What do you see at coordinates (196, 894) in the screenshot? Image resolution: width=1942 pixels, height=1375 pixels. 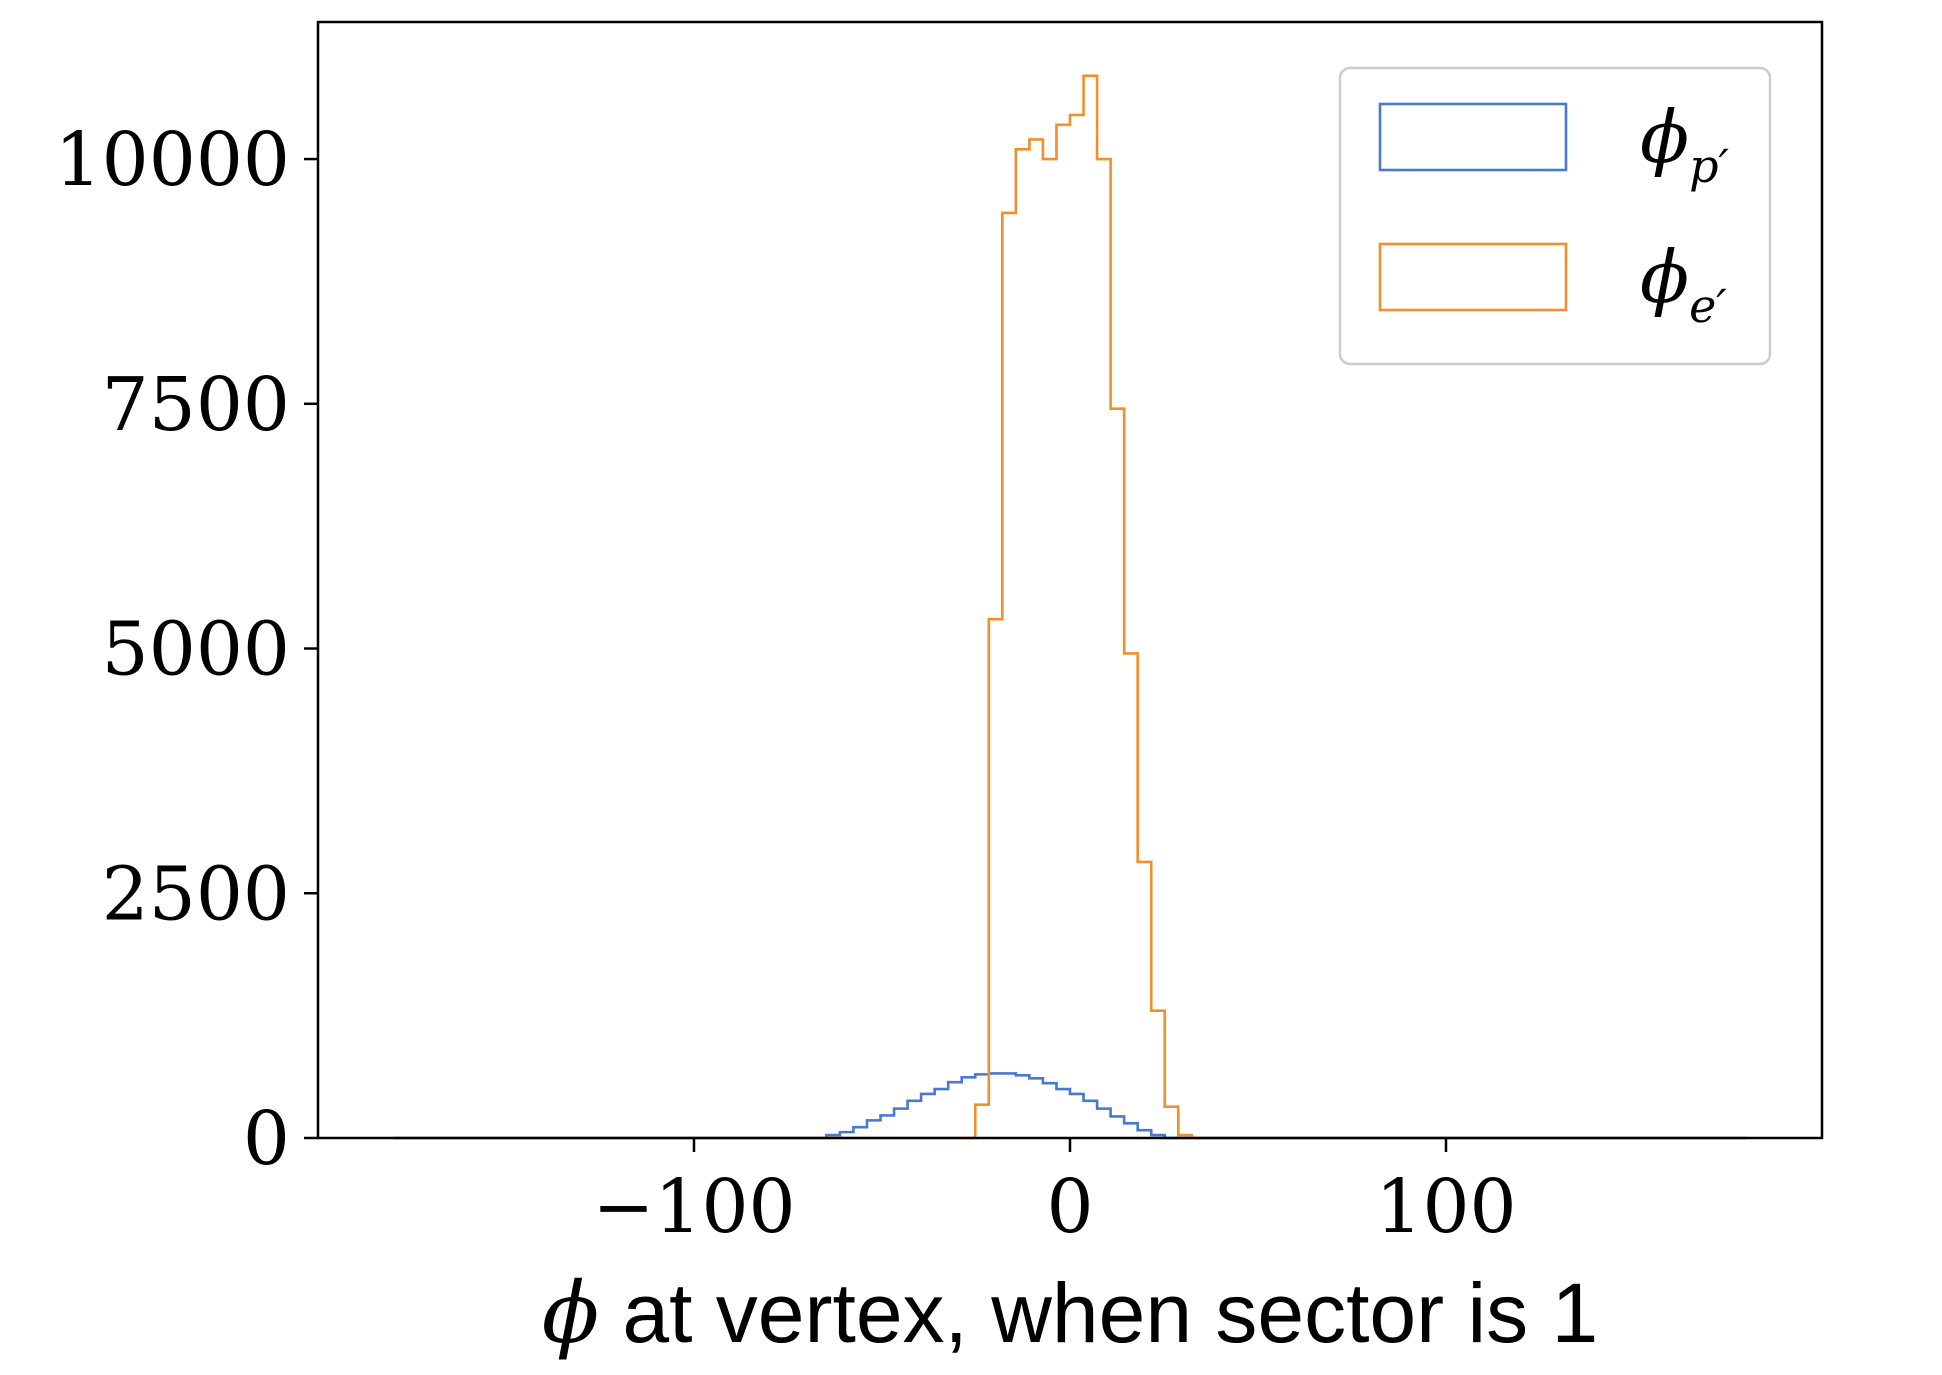 I see `y-tick-label: 2500` at bounding box center [196, 894].